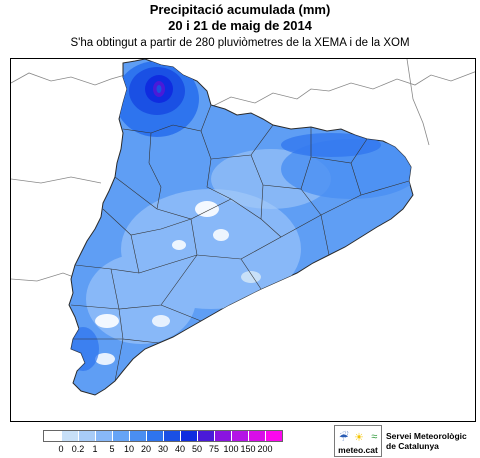 This screenshot has height=458, width=480. I want to click on legend-color-bar, so click(163, 436).